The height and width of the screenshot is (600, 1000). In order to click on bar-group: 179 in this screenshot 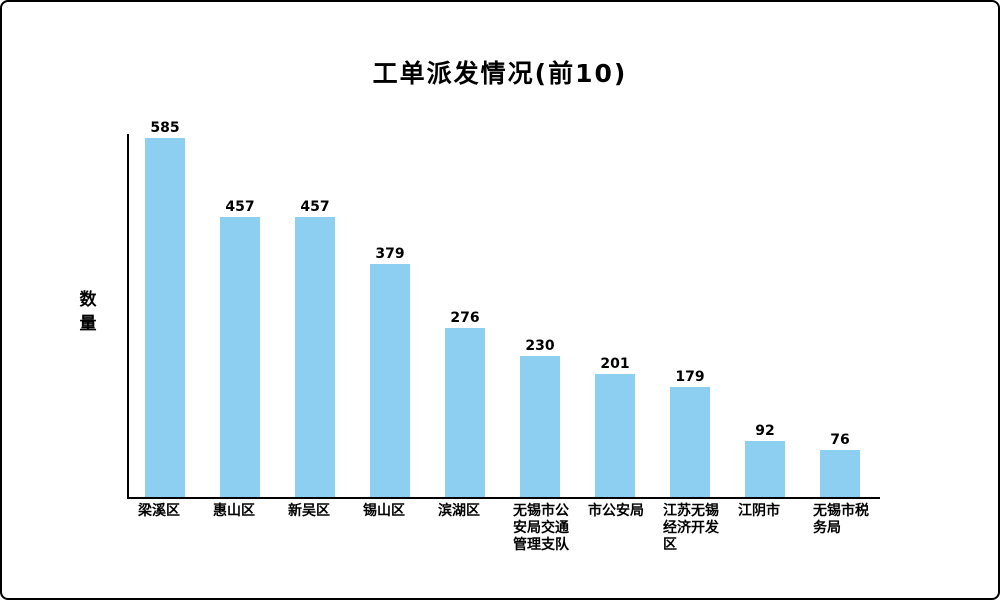, I will do `click(690, 431)`.